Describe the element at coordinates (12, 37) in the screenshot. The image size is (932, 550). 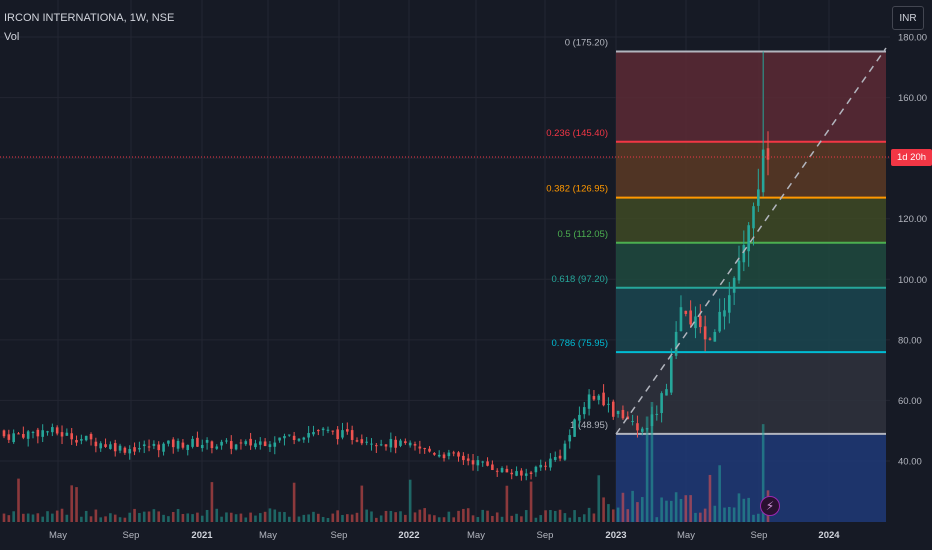
I see `volume-indicator-label: Vol` at that location.